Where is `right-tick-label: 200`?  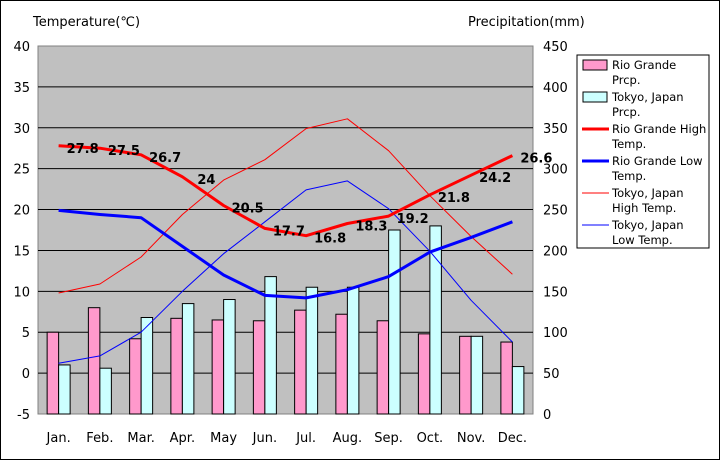
right-tick-label: 200 is located at coordinates (555, 251).